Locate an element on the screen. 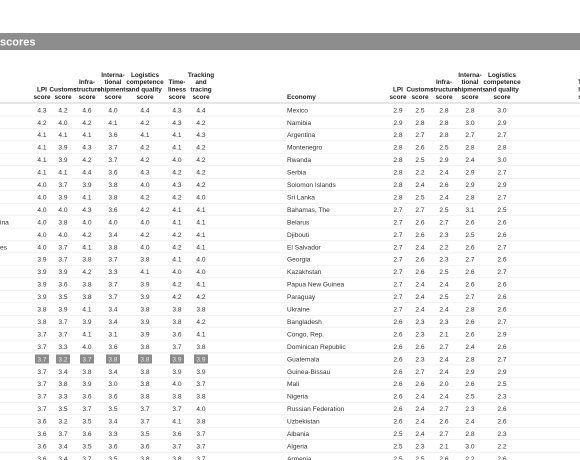 This screenshot has height=460, width=580. economy: Serbia is located at coordinates (296, 173).